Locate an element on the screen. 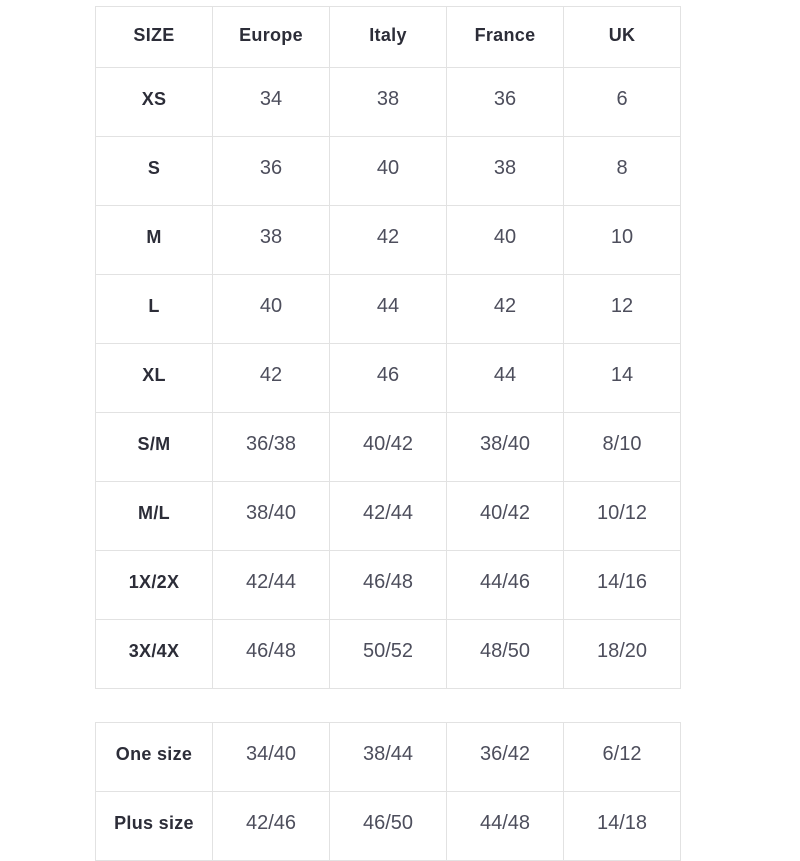 This screenshot has height=861, width=800. cell-france: 40 is located at coordinates (505, 240).